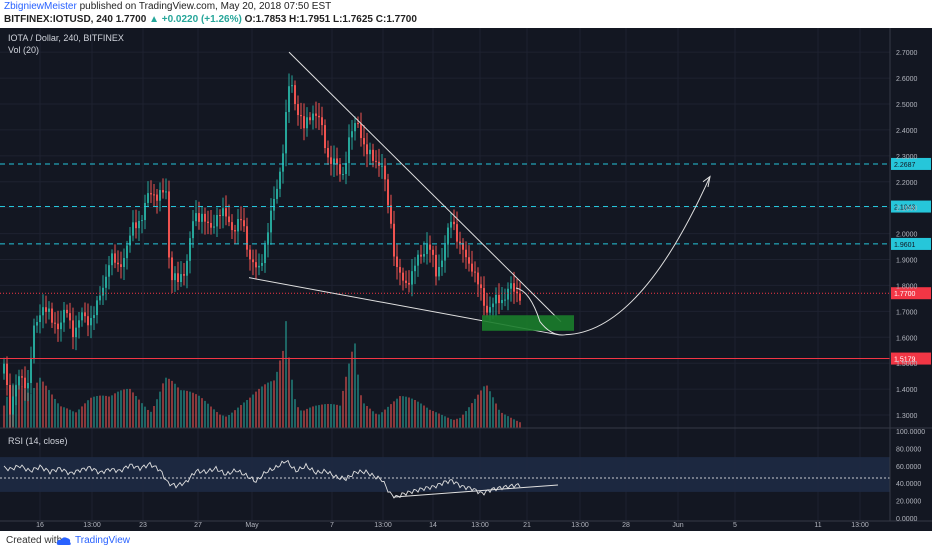  What do you see at coordinates (143, 525) in the screenshot?
I see `x-tick-label: 23` at bounding box center [143, 525].